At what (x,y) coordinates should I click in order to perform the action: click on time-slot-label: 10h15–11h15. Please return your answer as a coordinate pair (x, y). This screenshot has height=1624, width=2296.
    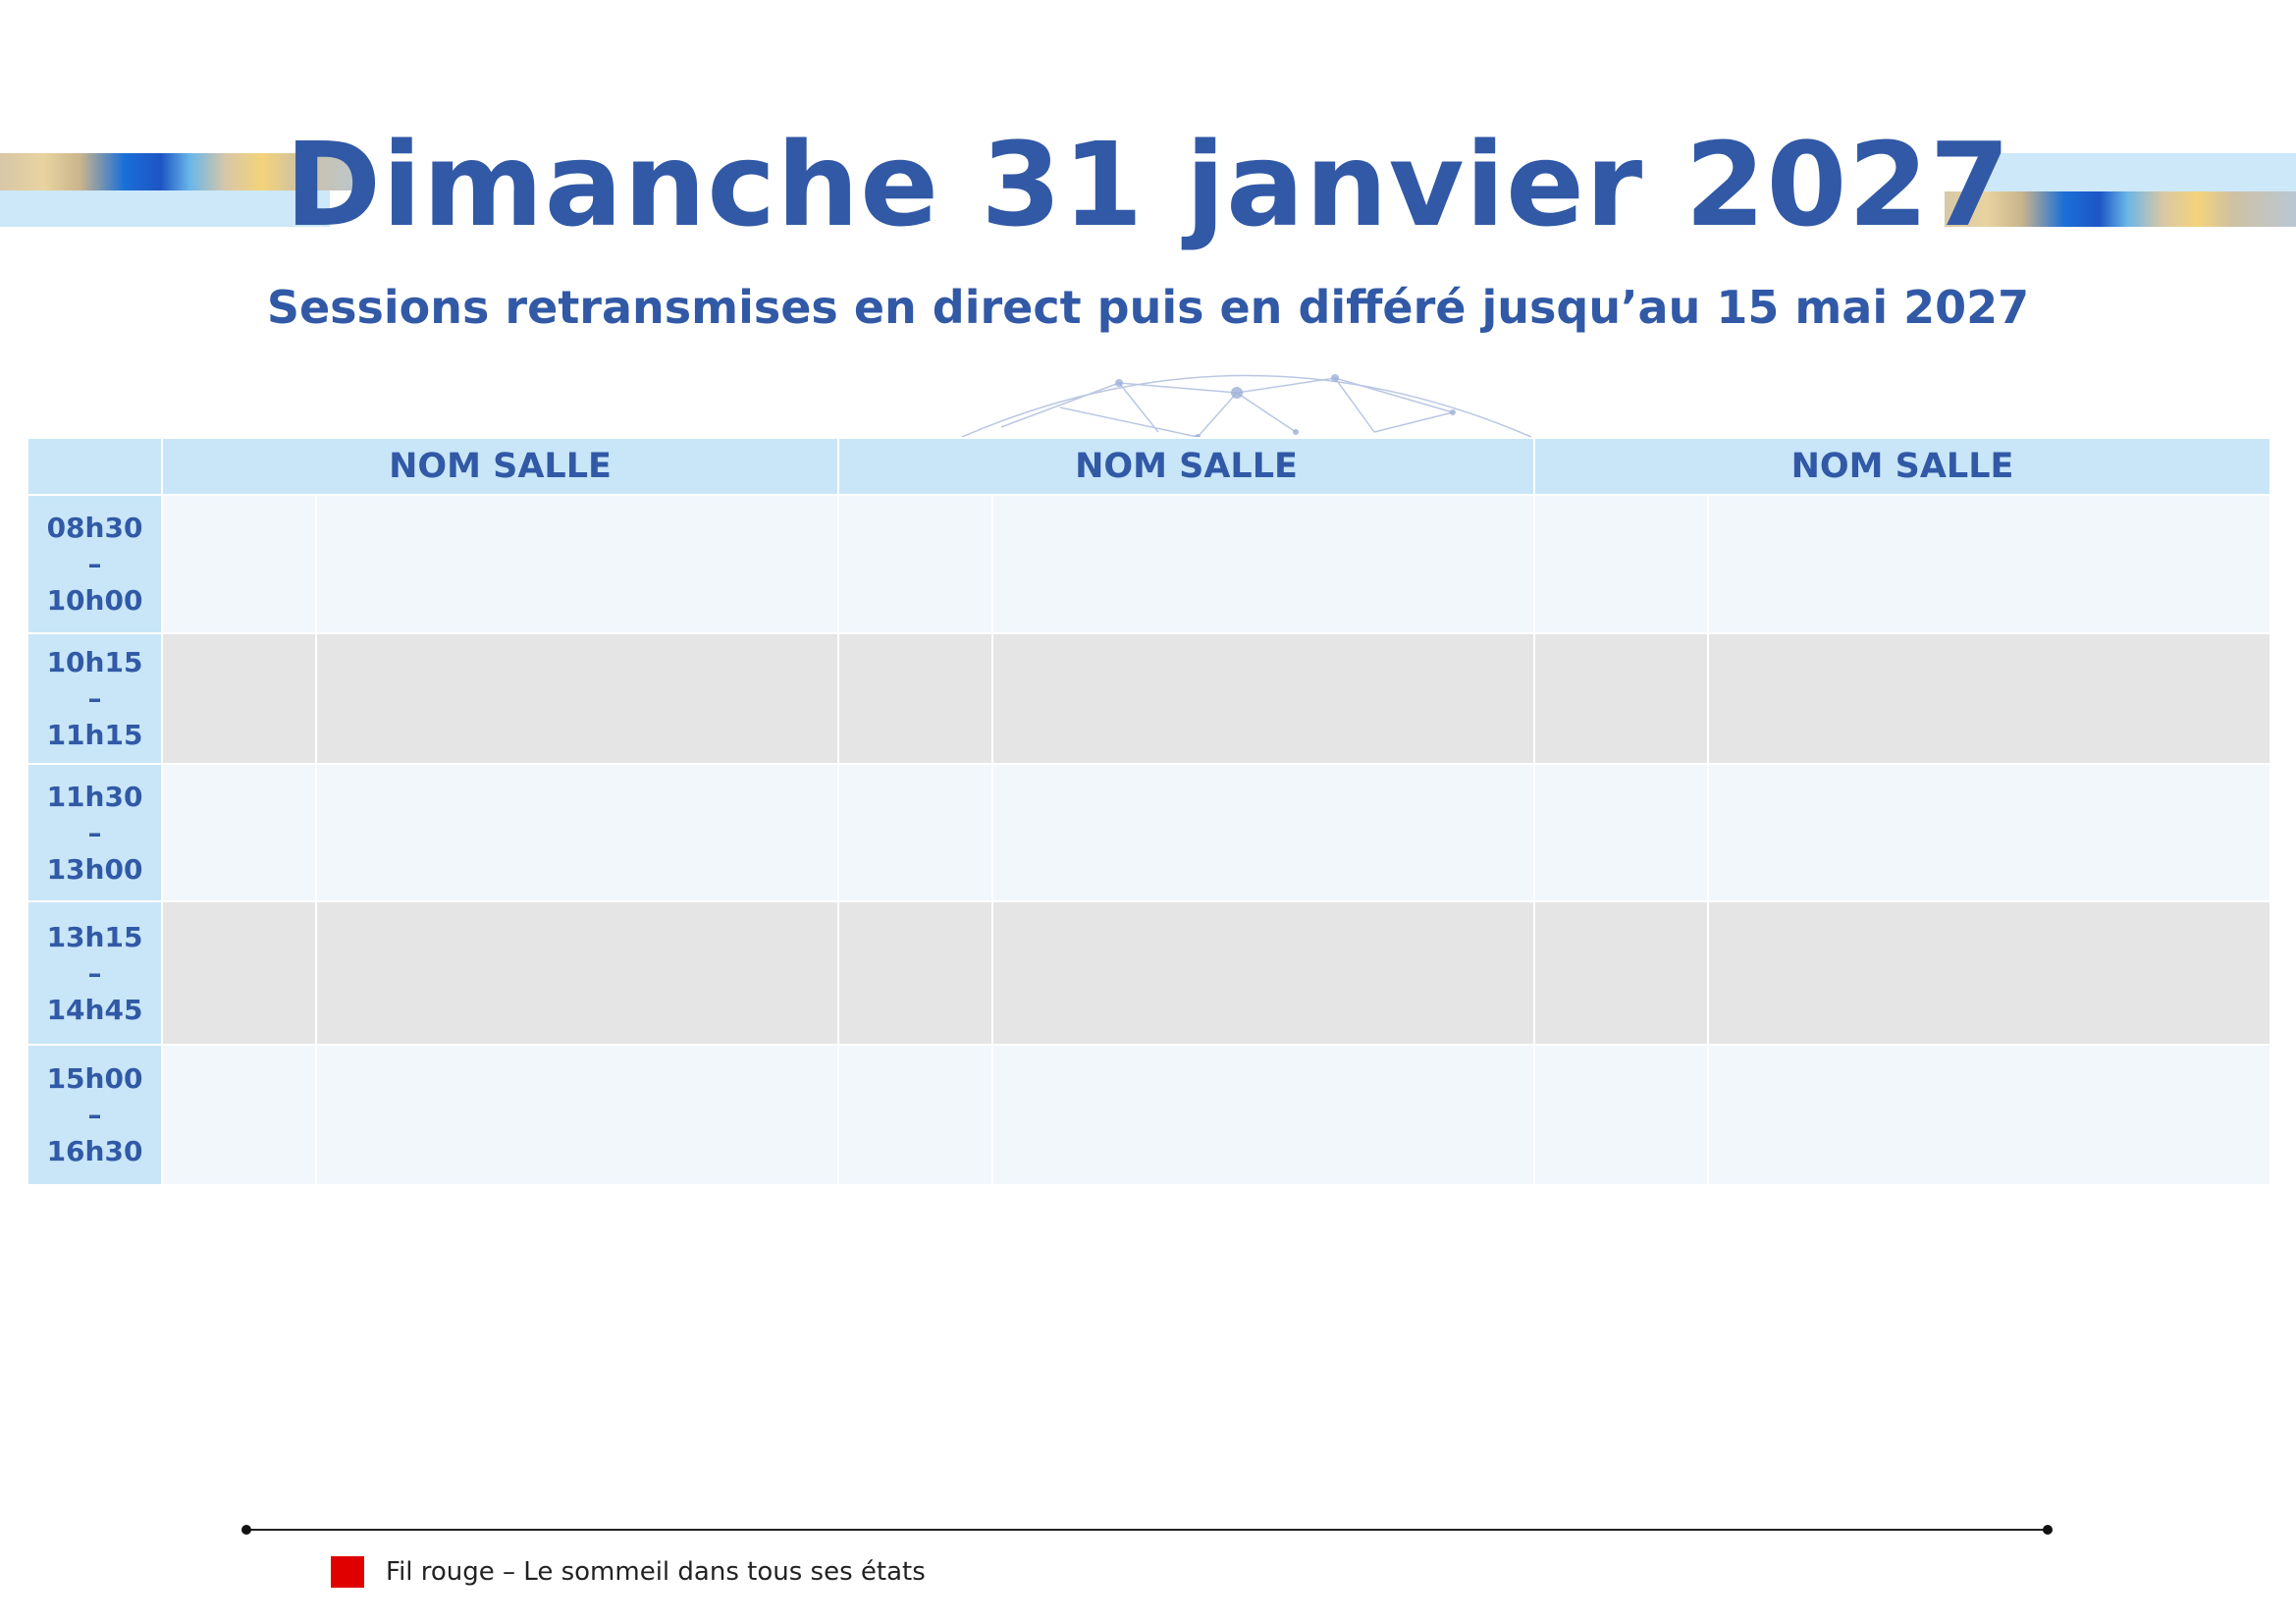
    Looking at the image, I should click on (95, 698).